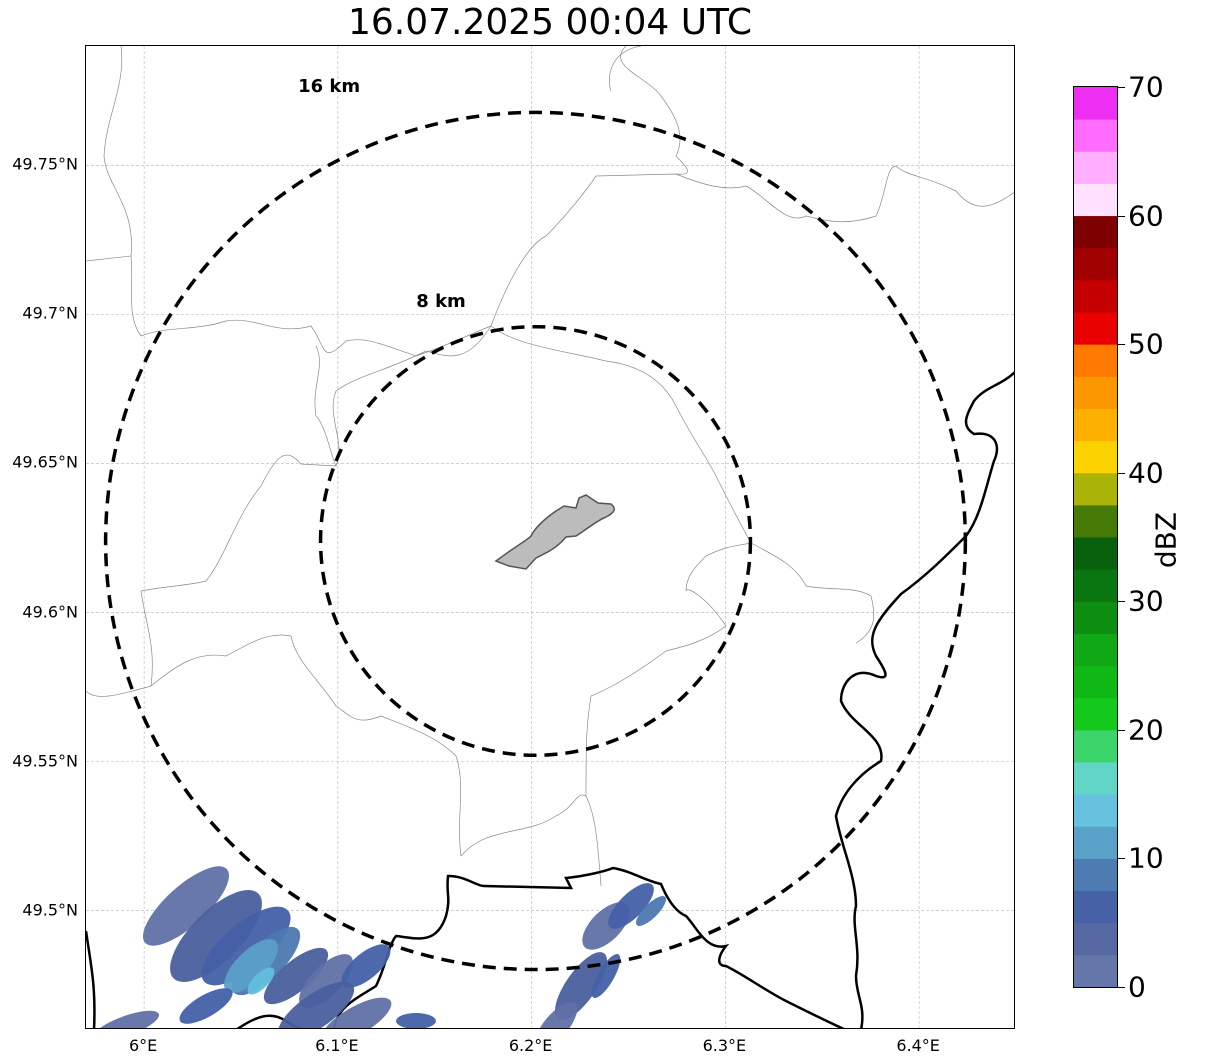 The height and width of the screenshot is (1064, 1207). I want to click on colorbar, so click(1095, 537).